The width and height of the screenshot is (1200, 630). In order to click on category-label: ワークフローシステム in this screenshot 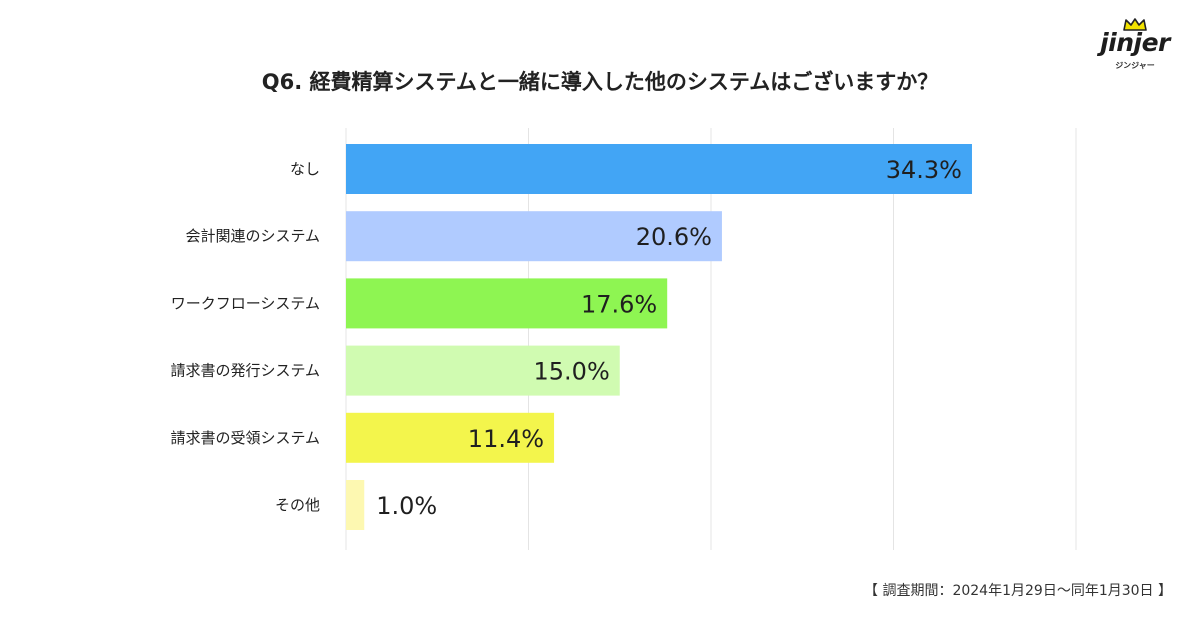, I will do `click(245, 303)`.